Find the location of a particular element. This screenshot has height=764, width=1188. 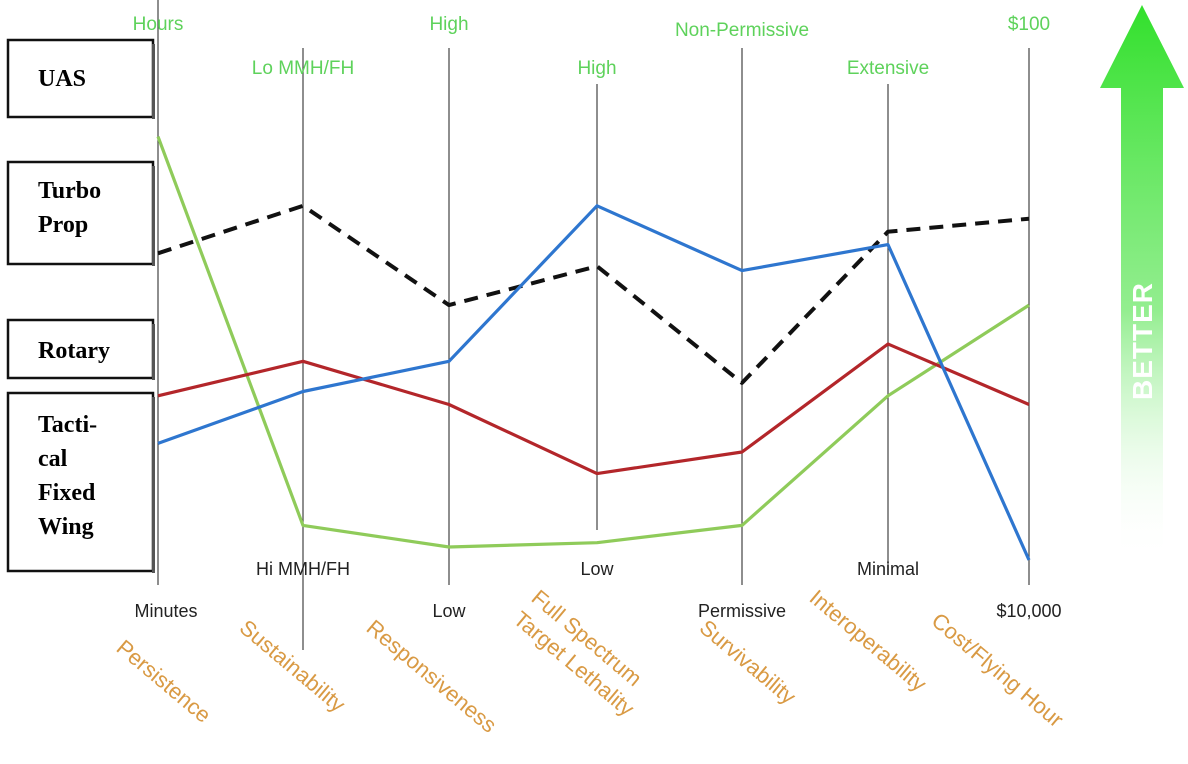

axis-top-label: $100 is located at coordinates (1029, 24).